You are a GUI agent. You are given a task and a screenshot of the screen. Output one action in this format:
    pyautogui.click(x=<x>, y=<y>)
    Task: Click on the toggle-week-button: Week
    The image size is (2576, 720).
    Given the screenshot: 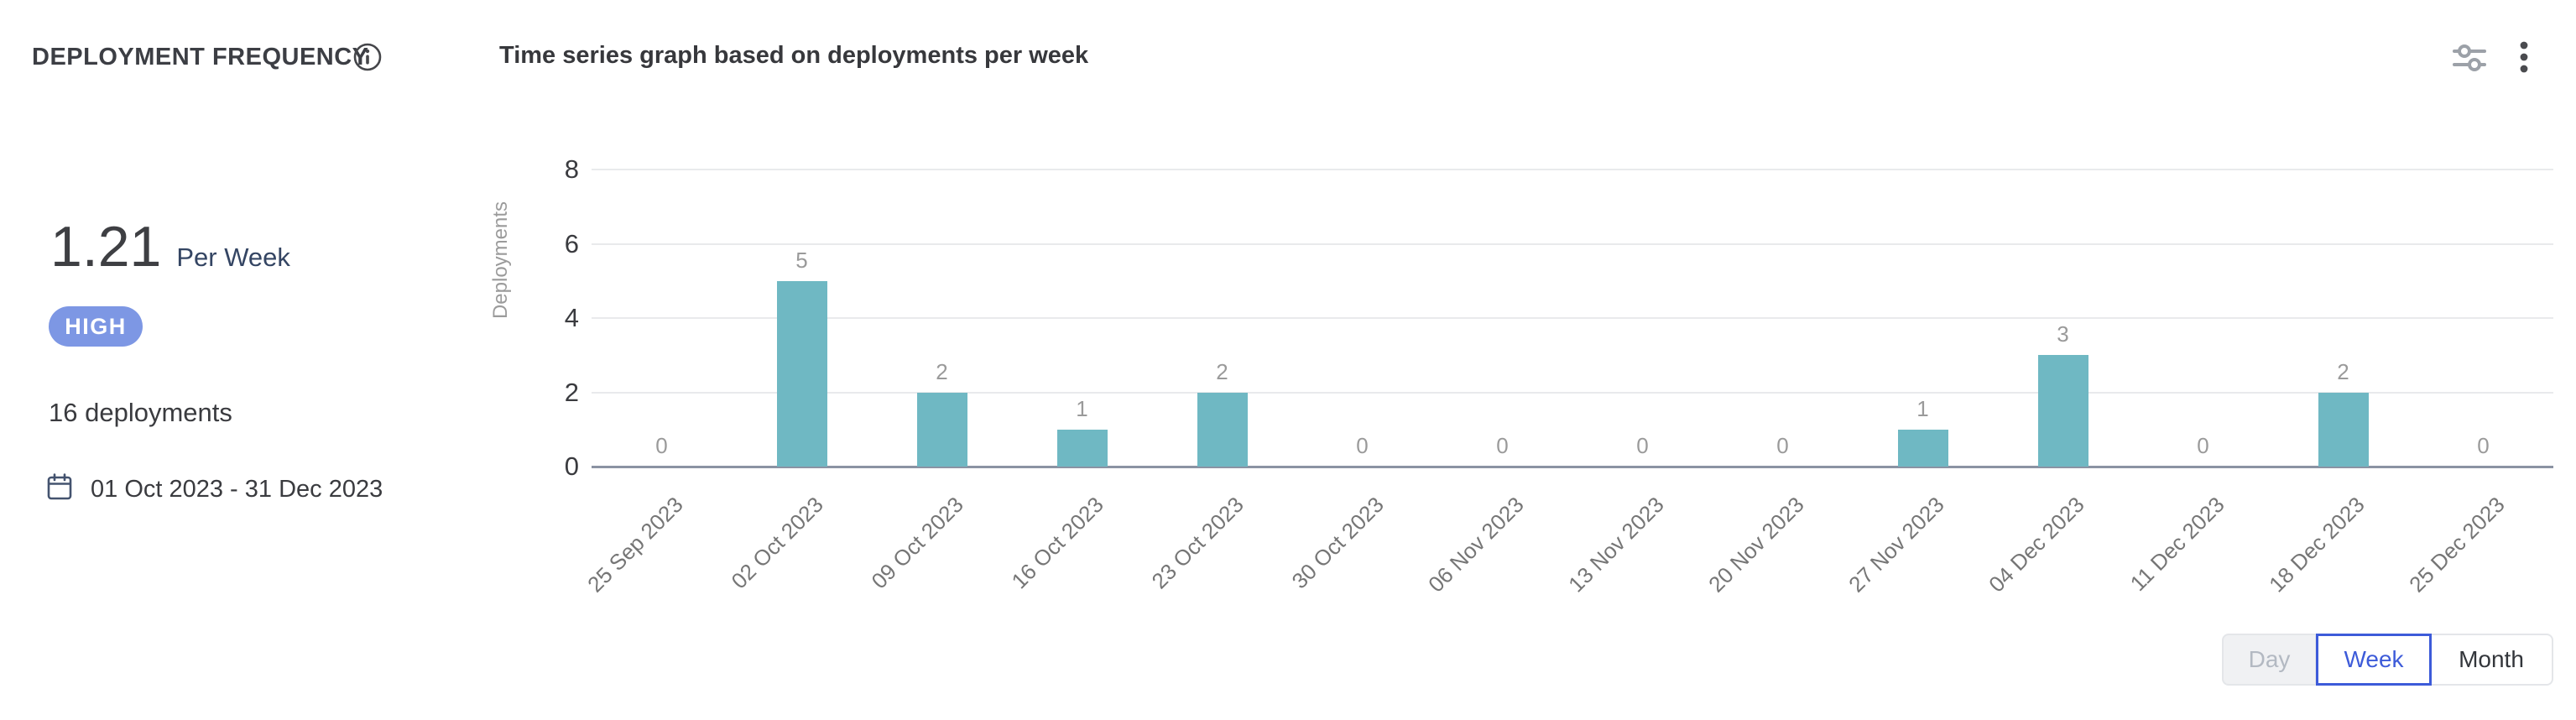 What is the action you would take?
    pyautogui.click(x=2374, y=660)
    